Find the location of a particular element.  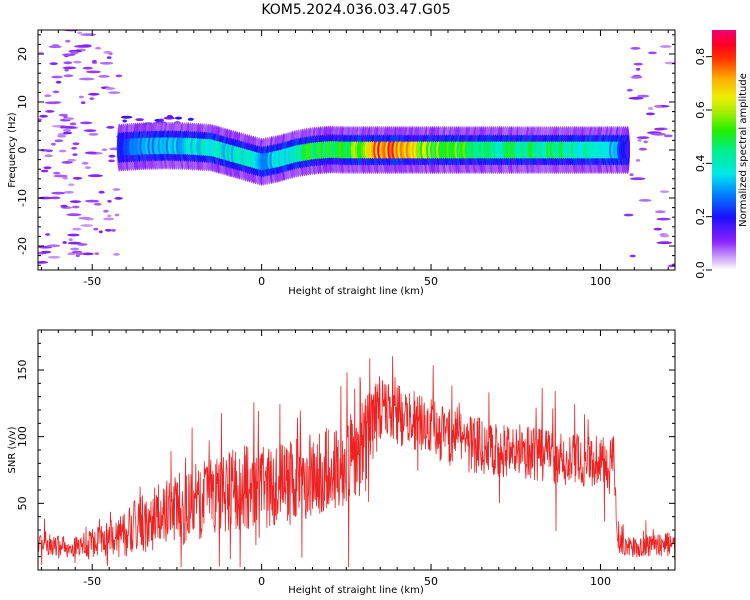

spectrogram-y-tick-label: -10 is located at coordinates (22, 198).